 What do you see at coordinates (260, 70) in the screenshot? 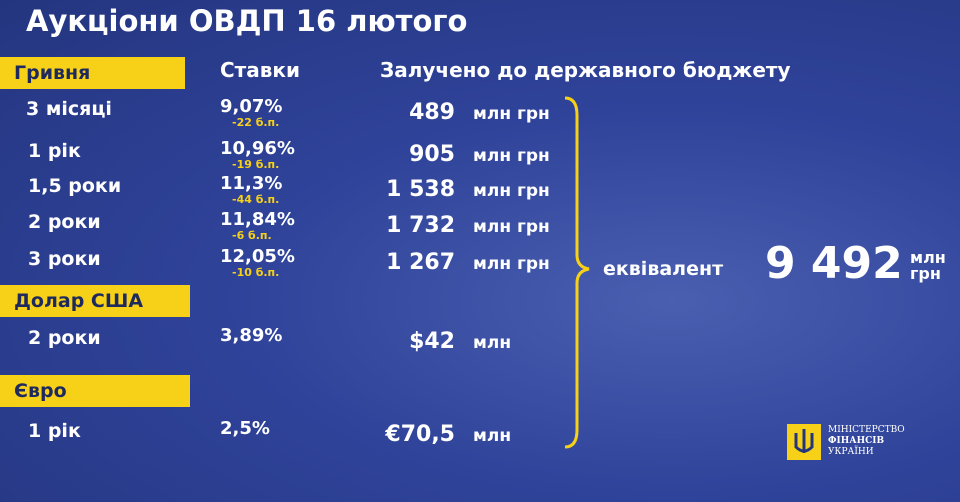
I see `rates-header: Ставки` at bounding box center [260, 70].